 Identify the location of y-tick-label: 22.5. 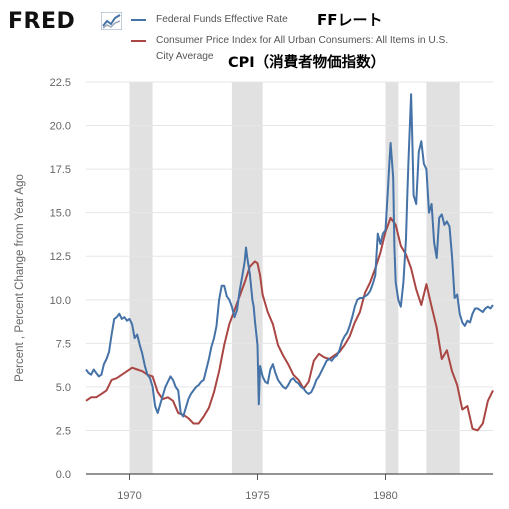
(60, 83).